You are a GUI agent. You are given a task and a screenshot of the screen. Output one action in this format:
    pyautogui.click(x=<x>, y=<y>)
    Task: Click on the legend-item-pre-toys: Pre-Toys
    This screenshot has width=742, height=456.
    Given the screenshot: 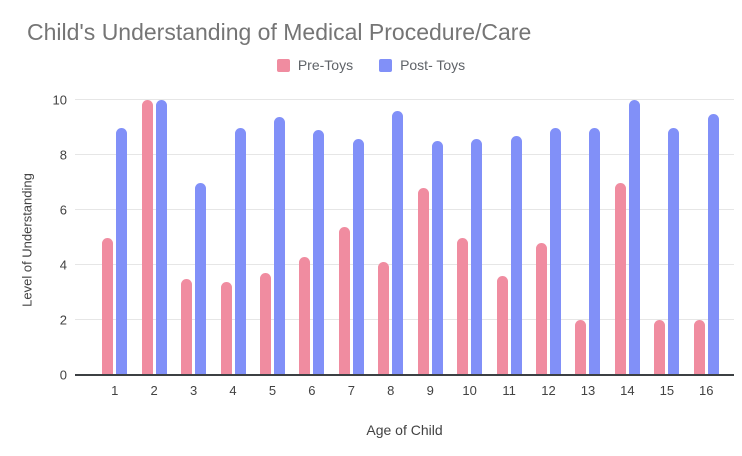 What is the action you would take?
    pyautogui.click(x=315, y=65)
    